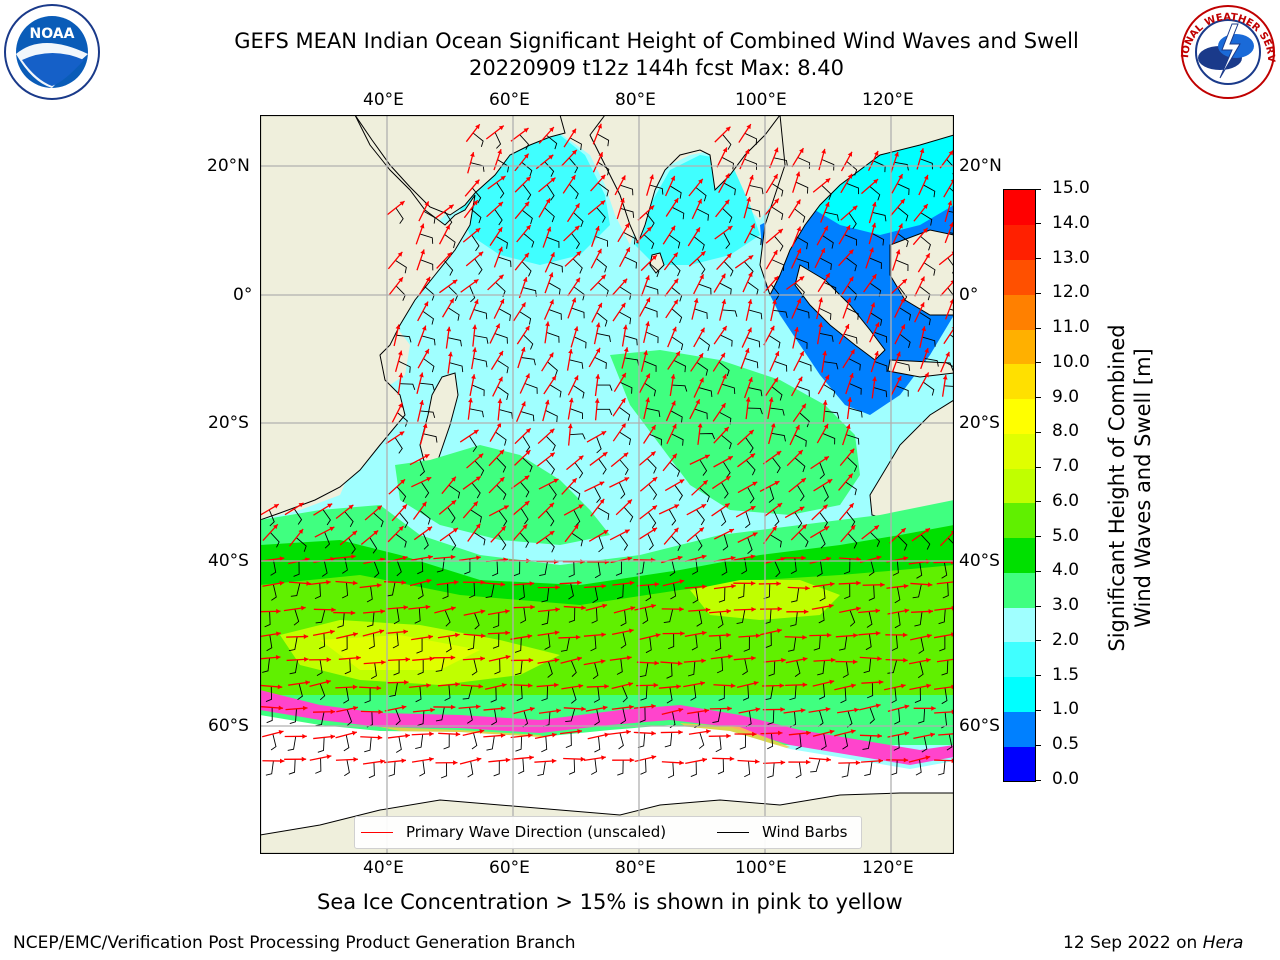 This screenshot has width=1280, height=960. What do you see at coordinates (502, 495) in the screenshot?
I see `wave-region-green-west` at bounding box center [502, 495].